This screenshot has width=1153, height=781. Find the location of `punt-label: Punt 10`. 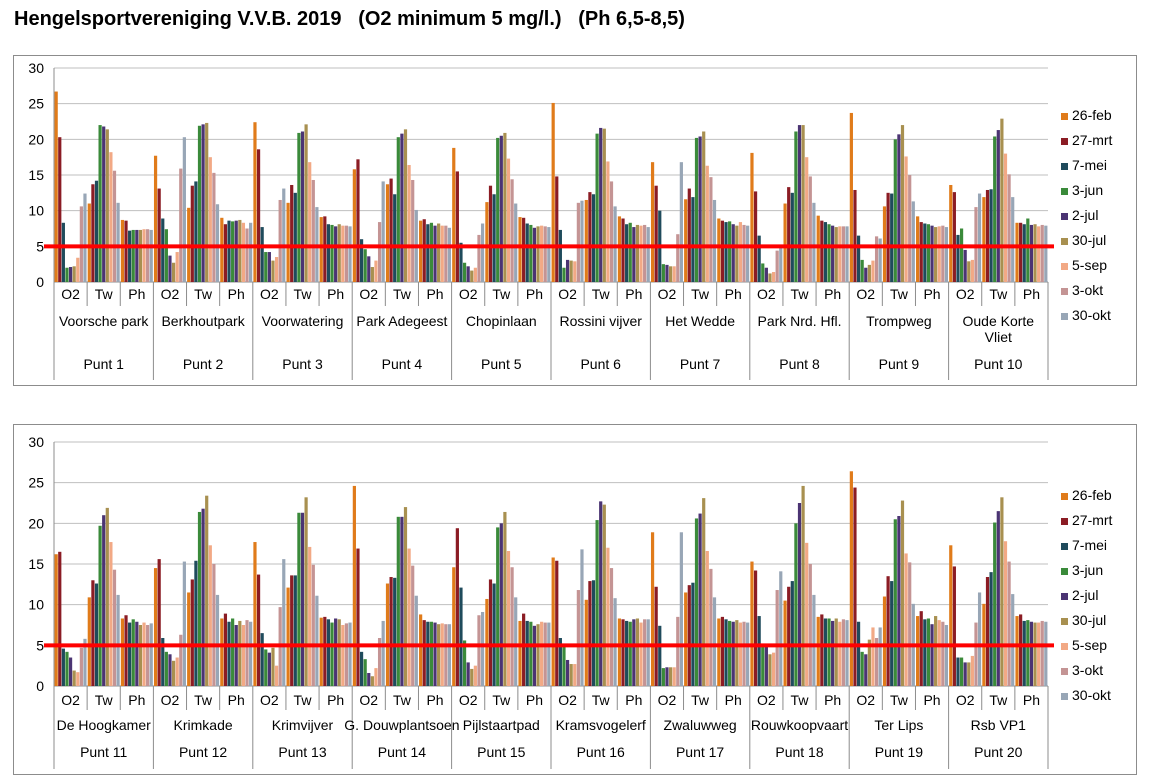

punt-label: Punt 10 is located at coordinates (998, 364).